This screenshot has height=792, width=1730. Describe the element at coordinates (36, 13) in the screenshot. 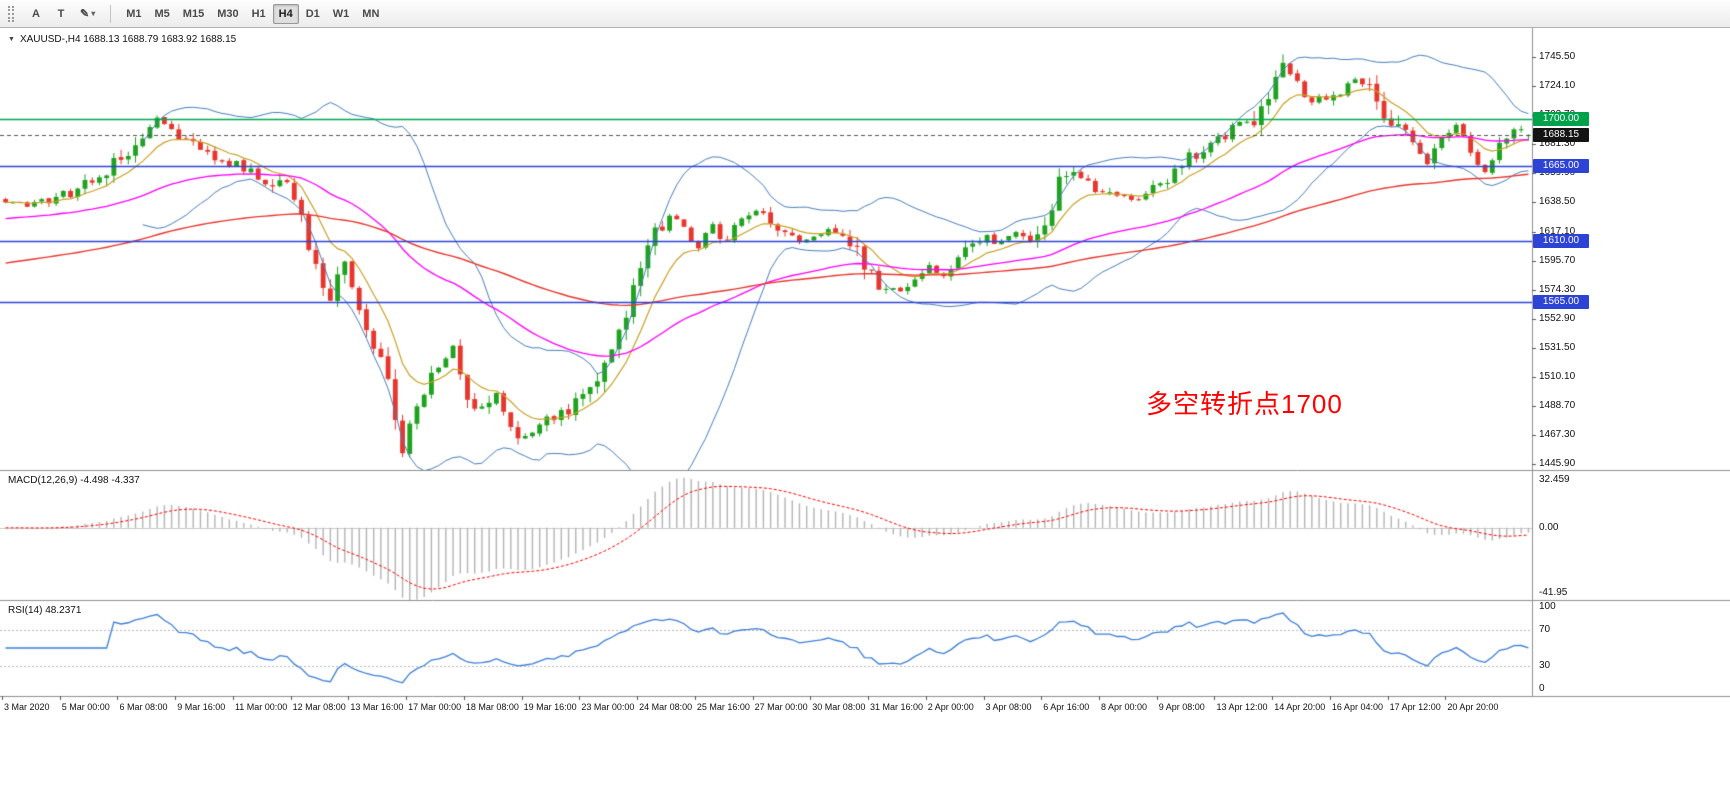

I see `text-tool-button: A` at that location.